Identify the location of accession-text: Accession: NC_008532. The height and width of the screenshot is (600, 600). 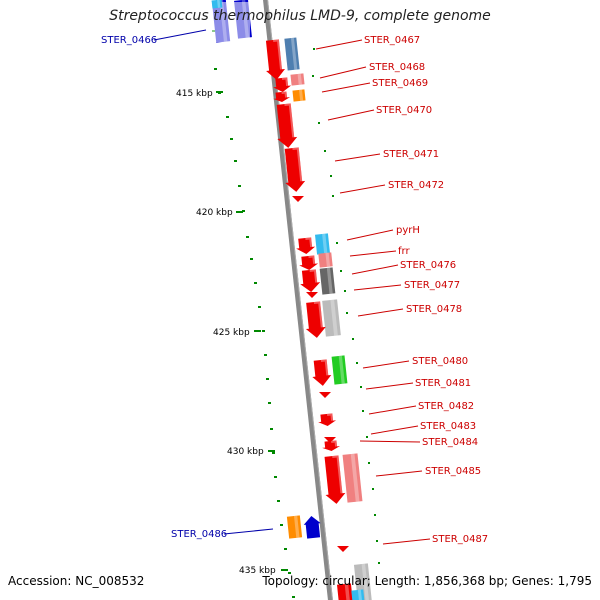
(76, 581).